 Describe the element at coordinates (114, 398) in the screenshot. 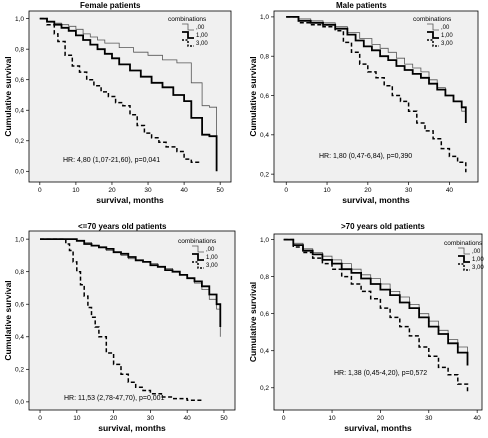

I see `hazard-ratio-annotation: HR: 11,53 (2,78-47,70), p=0,001` at that location.